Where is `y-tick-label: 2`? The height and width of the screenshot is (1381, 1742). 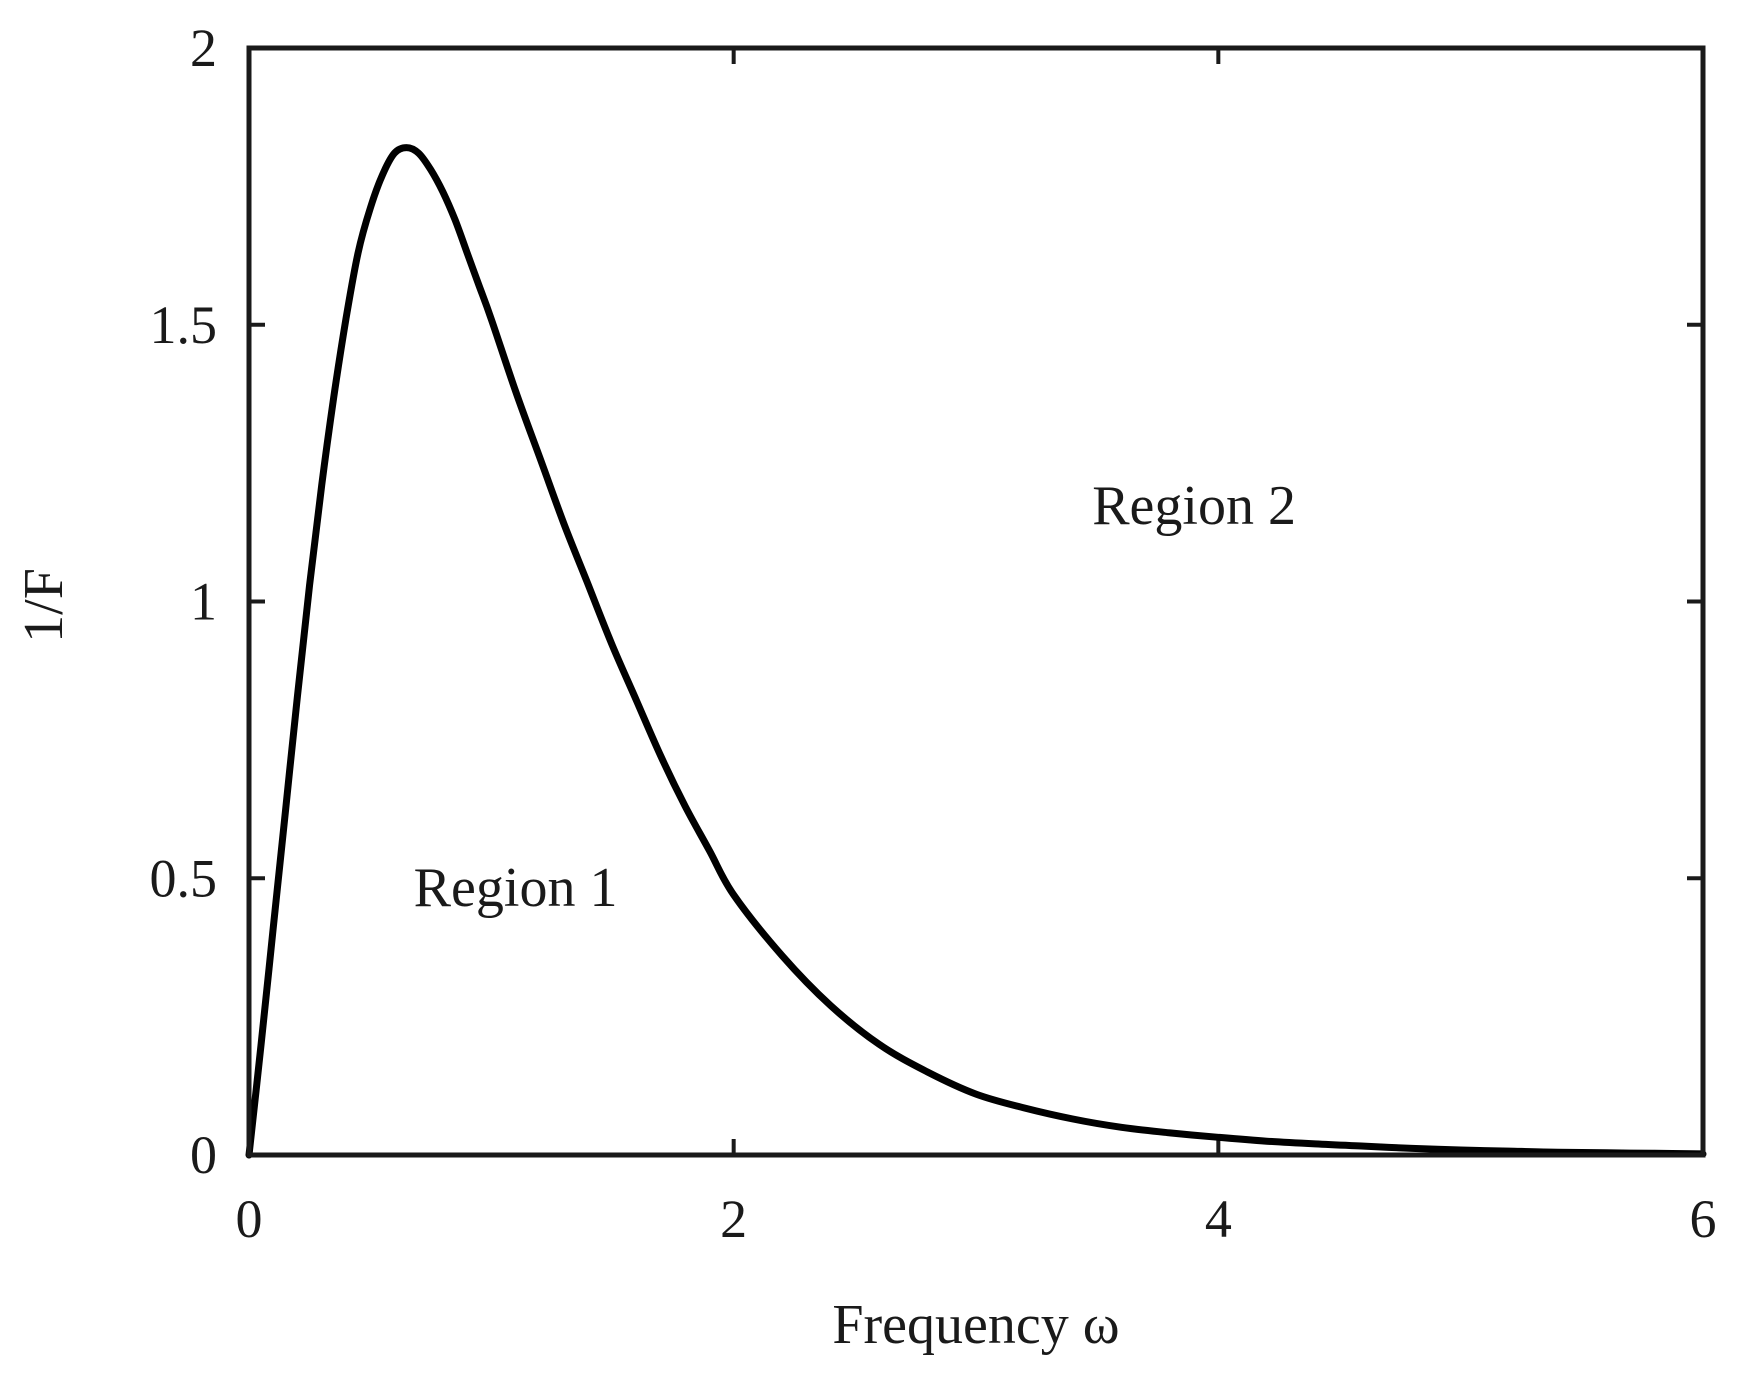 y-tick-label: 2 is located at coordinates (203, 48).